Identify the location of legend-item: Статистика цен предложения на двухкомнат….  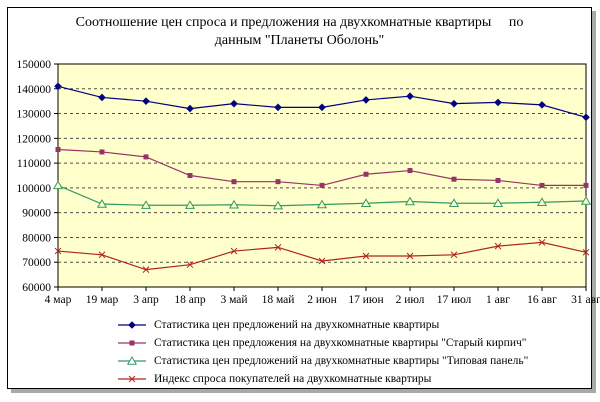
(323, 343).